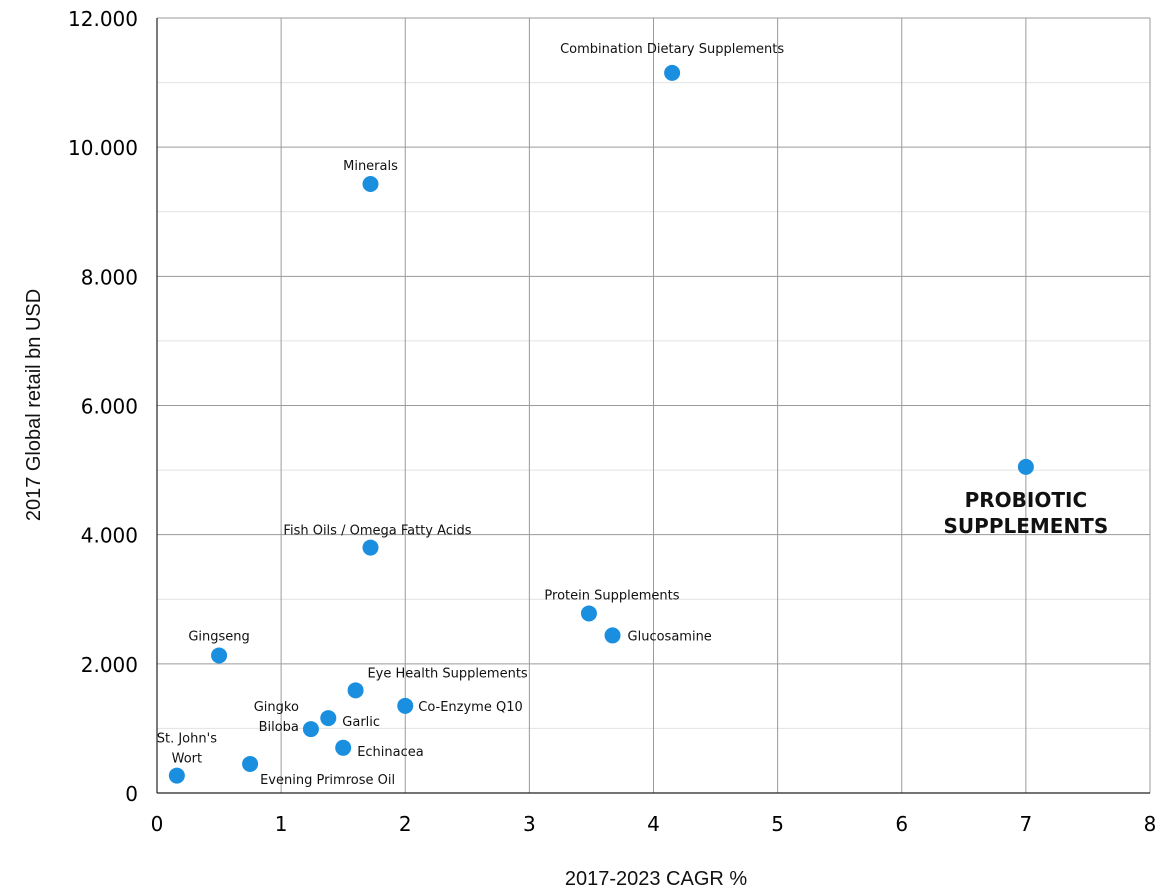 The height and width of the screenshot is (888, 1174). Describe the element at coordinates (405, 824) in the screenshot. I see `x-tick-label: 2` at that location.